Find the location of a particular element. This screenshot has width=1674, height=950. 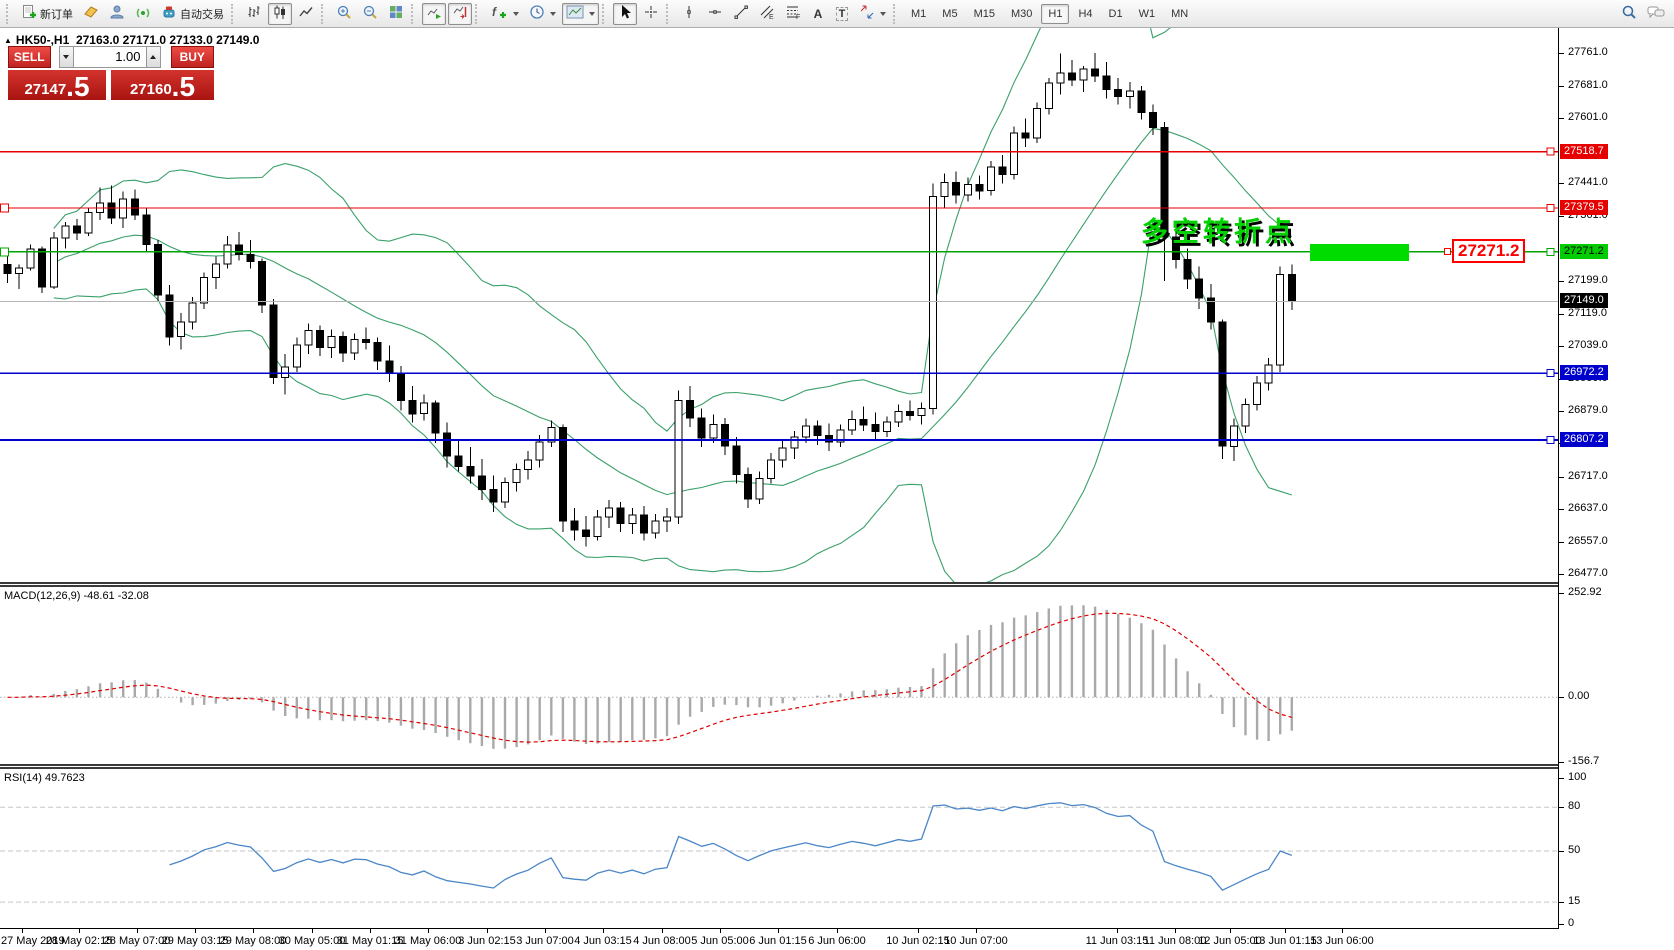

timeframe-M15: M15 is located at coordinates (984, 13).